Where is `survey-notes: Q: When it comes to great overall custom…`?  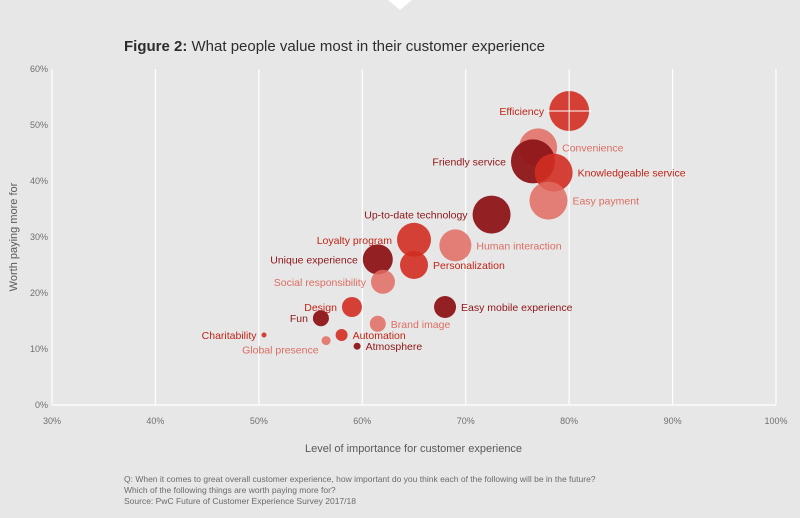 survey-notes: Q: When it comes to great overall custom… is located at coordinates (360, 490).